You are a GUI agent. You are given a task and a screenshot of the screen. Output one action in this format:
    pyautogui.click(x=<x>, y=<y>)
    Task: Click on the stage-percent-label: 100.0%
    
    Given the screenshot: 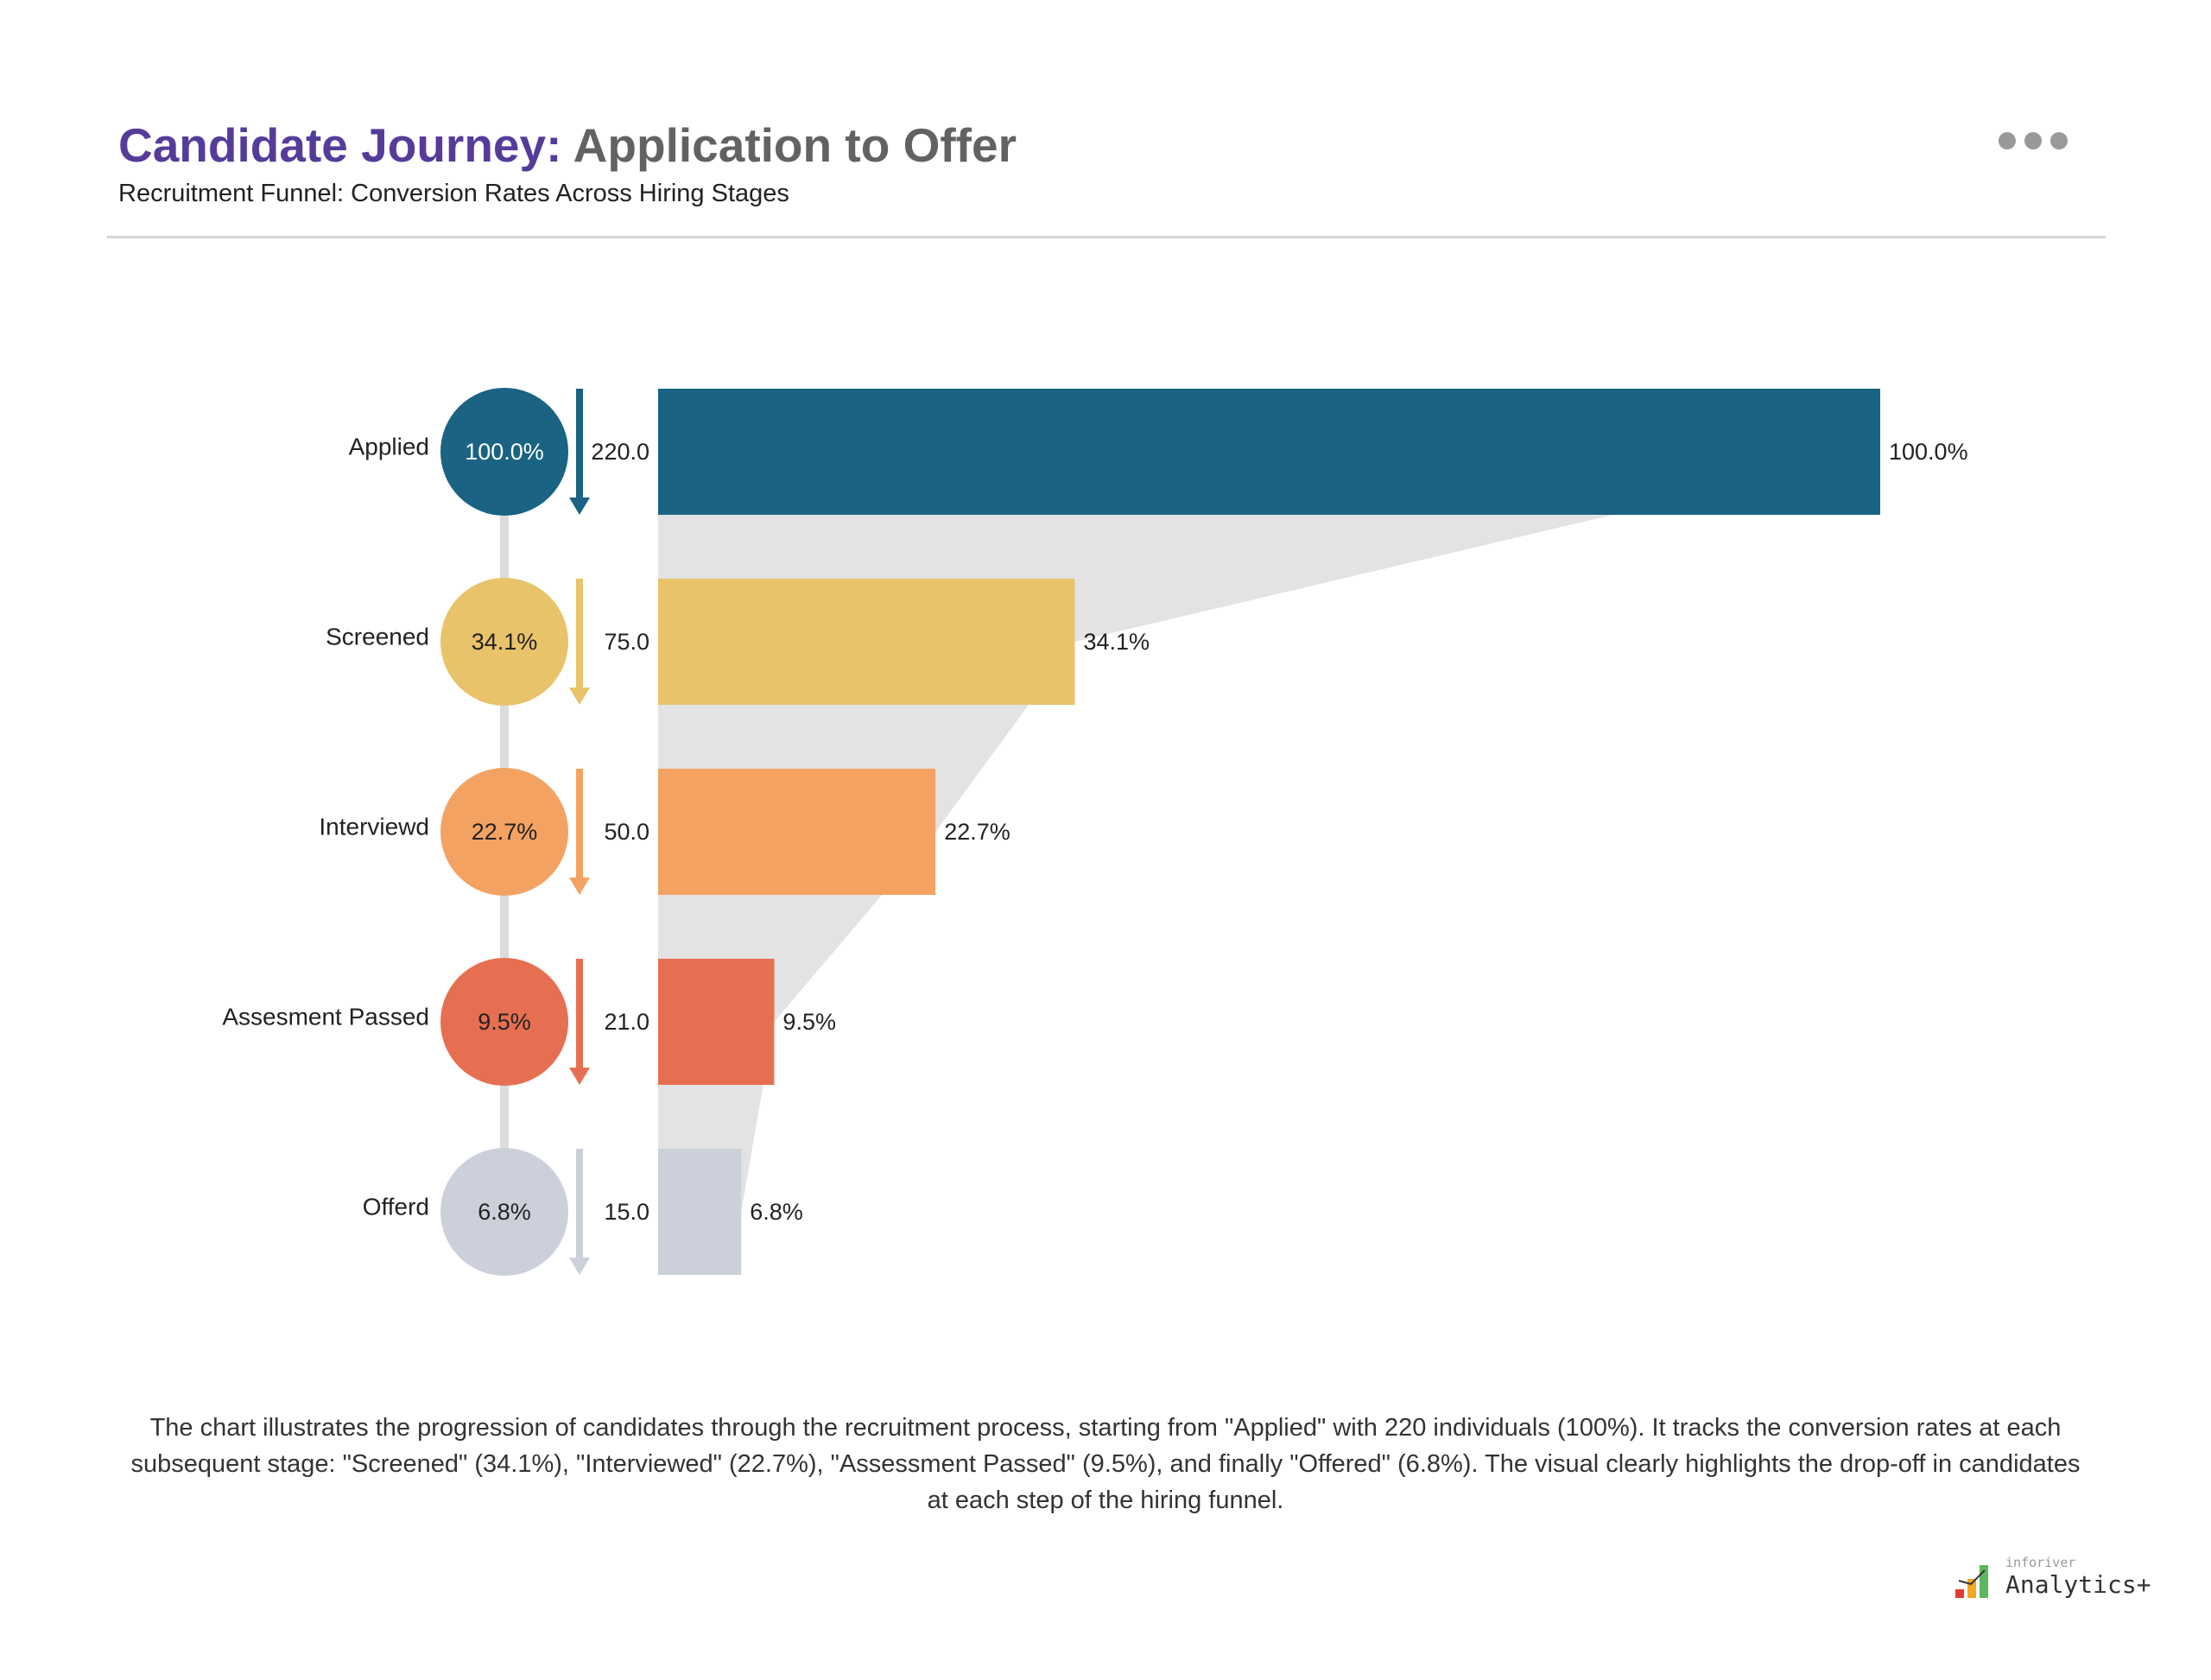 What is the action you would take?
    pyautogui.click(x=504, y=452)
    